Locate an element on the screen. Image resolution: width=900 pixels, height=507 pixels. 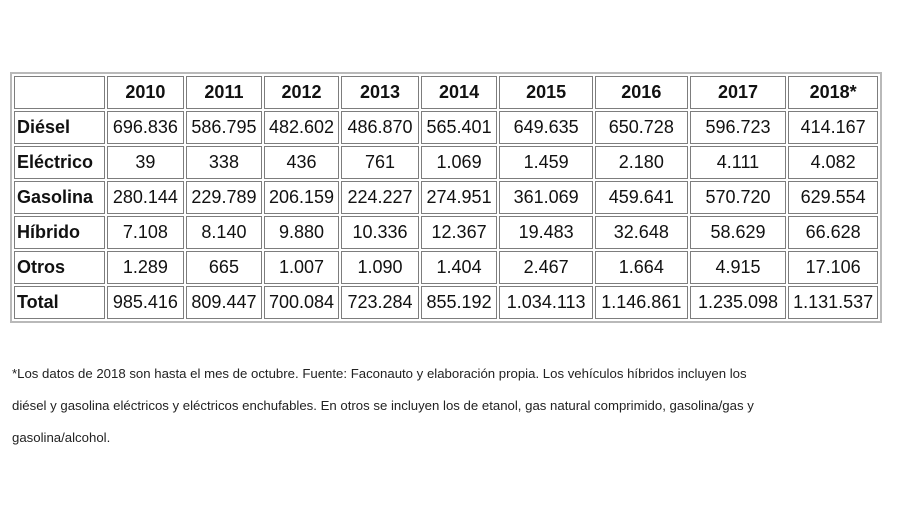
table-cell: 855.192 is located at coordinates (459, 302).